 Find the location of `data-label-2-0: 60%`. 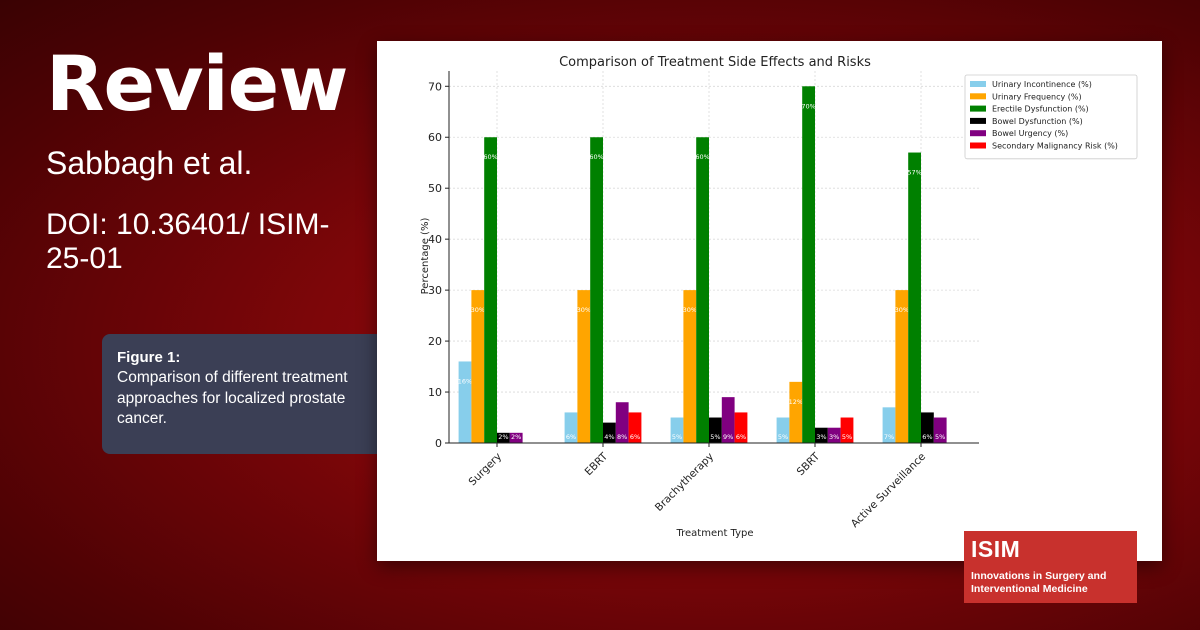

data-label-2-0: 60% is located at coordinates (490, 157).